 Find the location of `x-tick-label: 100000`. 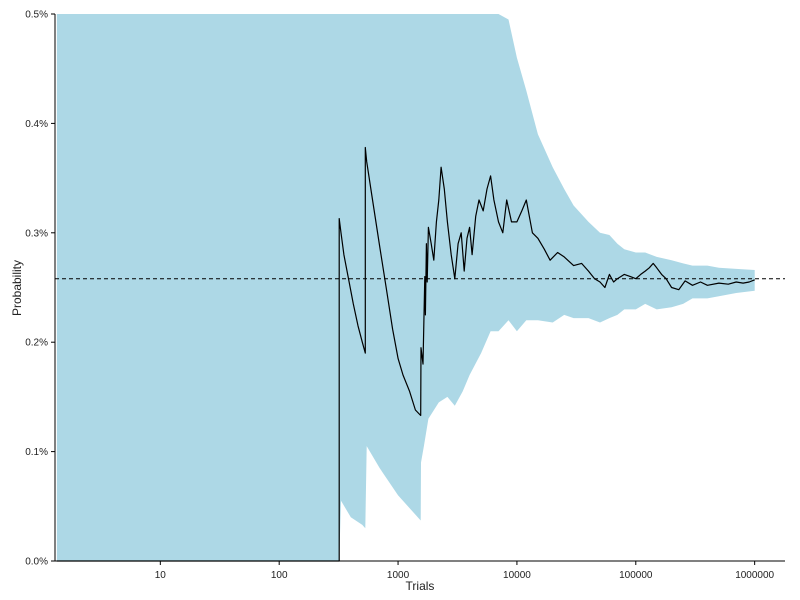

x-tick-label: 100000 is located at coordinates (636, 575).